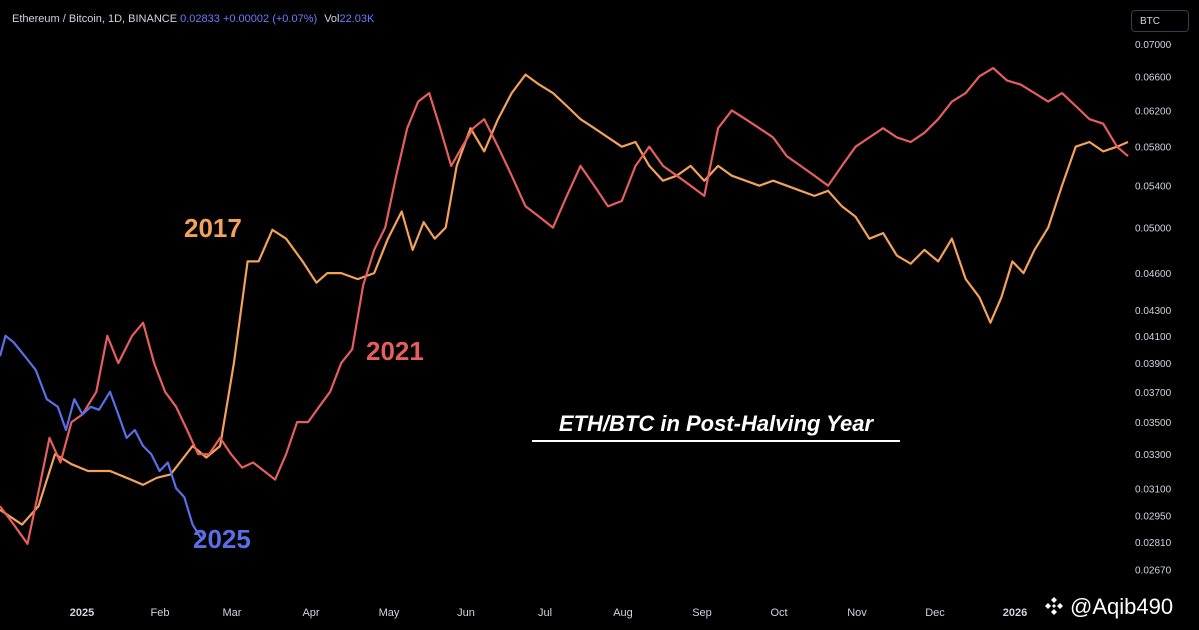  What do you see at coordinates (857, 613) in the screenshot?
I see `x-tick-label: Nov` at bounding box center [857, 613].